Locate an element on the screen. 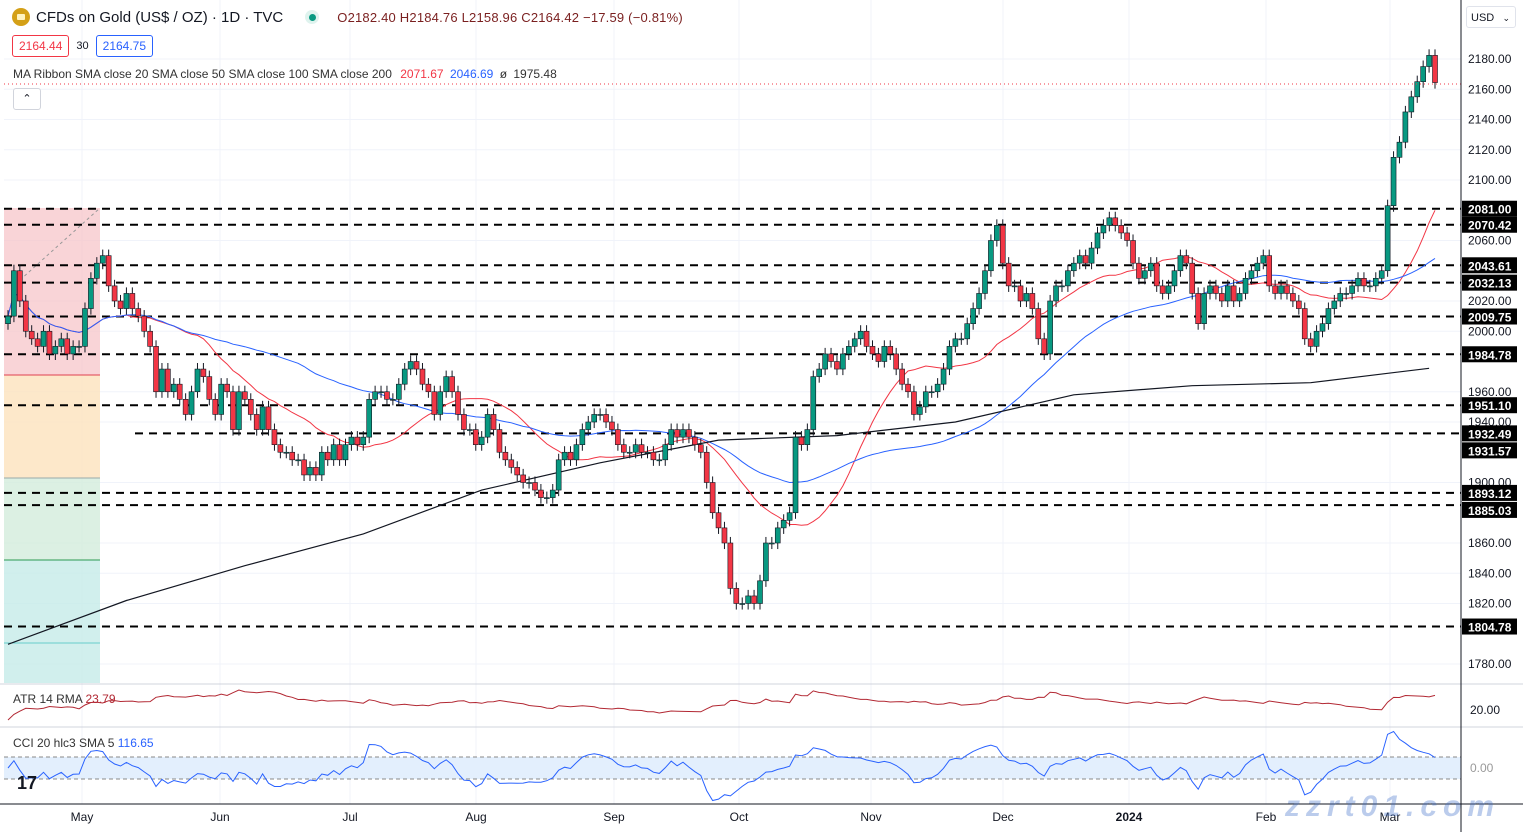 The image size is (1523, 832). sma20-value: 2071.67 is located at coordinates (422, 74).